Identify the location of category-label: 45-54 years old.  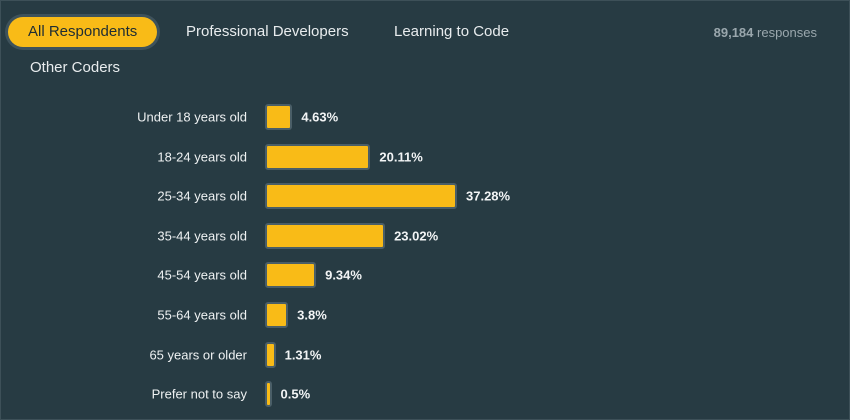
(202, 275).